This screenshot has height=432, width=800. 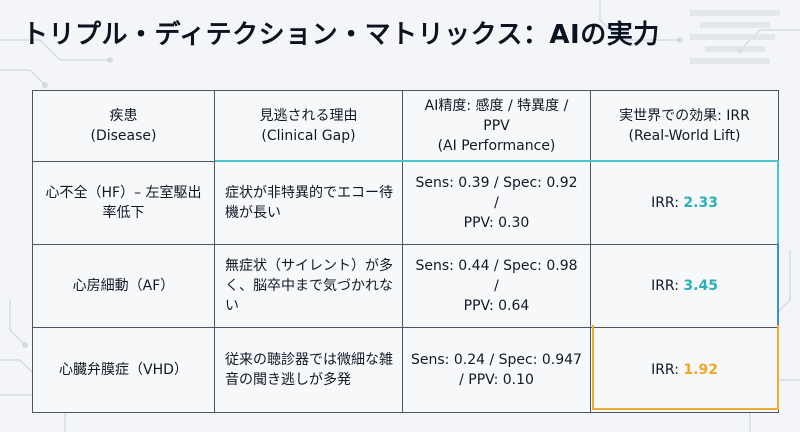 I want to click on irr-cell: IRR: 3.45, so click(x=684, y=286).